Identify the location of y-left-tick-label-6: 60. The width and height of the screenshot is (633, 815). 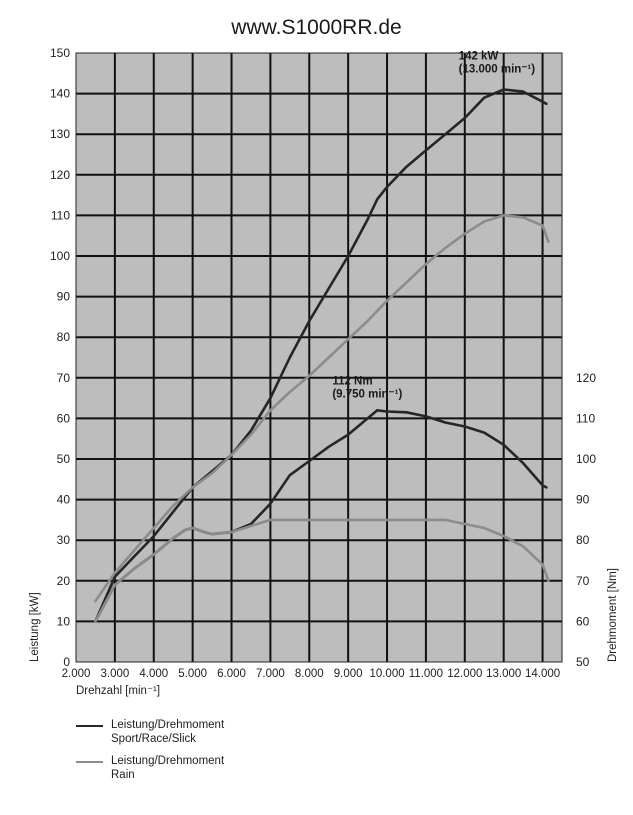
(64, 418).